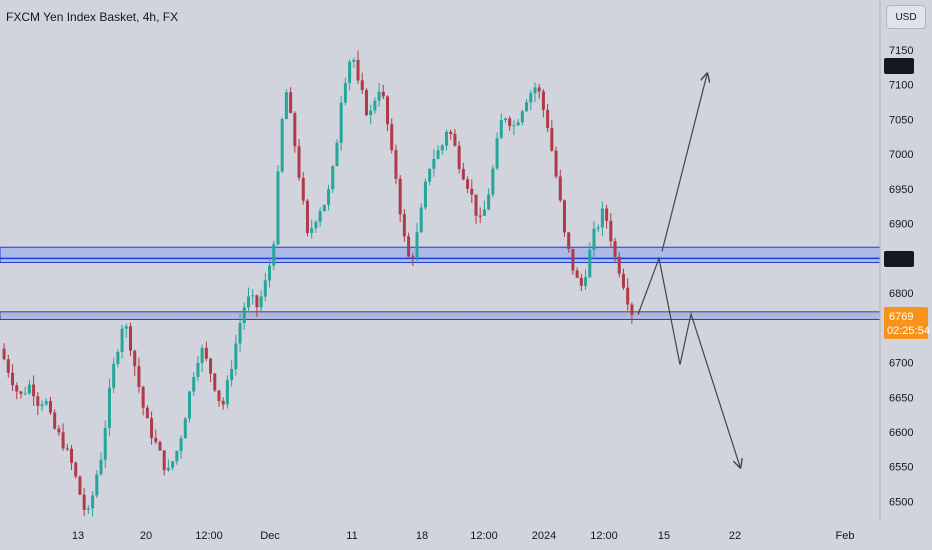 Image resolution: width=932 pixels, height=550 pixels. I want to click on y-tick-label: 6600, so click(901, 433).